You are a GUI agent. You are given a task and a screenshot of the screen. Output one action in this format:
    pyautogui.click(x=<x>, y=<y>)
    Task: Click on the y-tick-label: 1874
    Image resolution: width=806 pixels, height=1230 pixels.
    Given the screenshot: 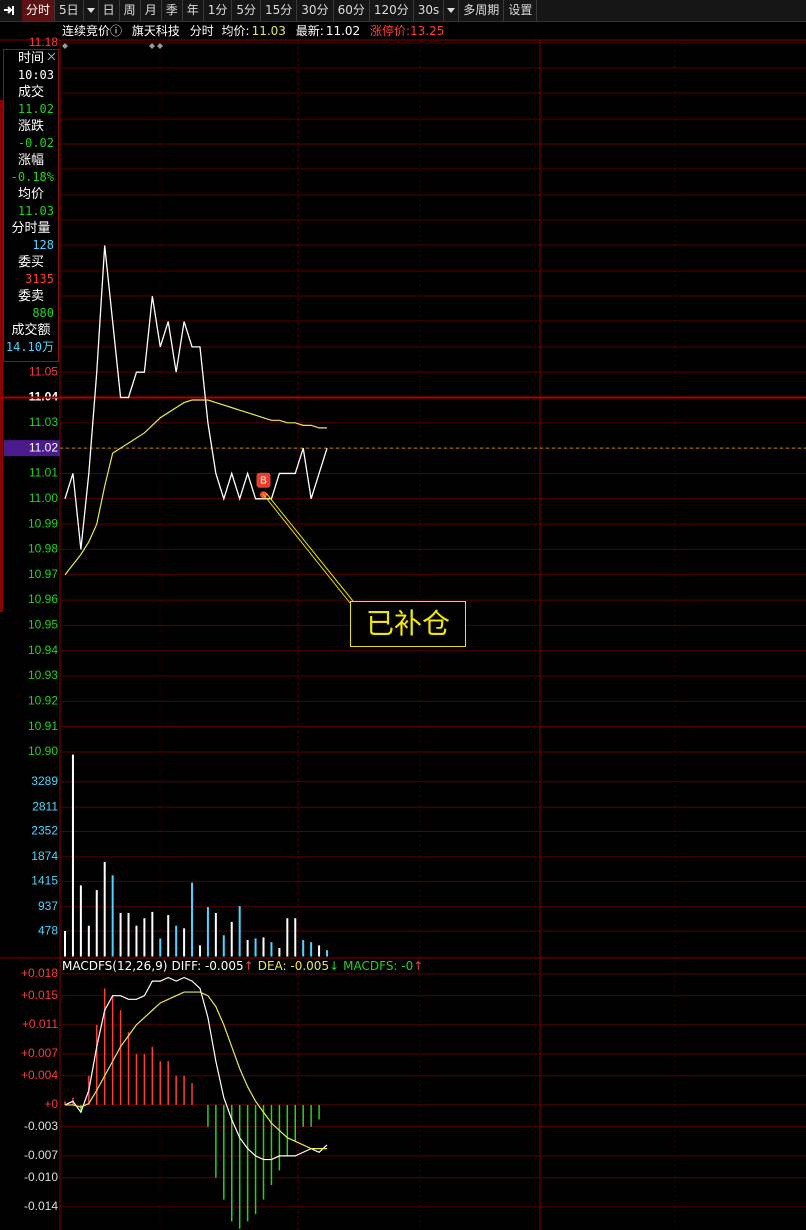 What is the action you would take?
    pyautogui.click(x=44, y=856)
    